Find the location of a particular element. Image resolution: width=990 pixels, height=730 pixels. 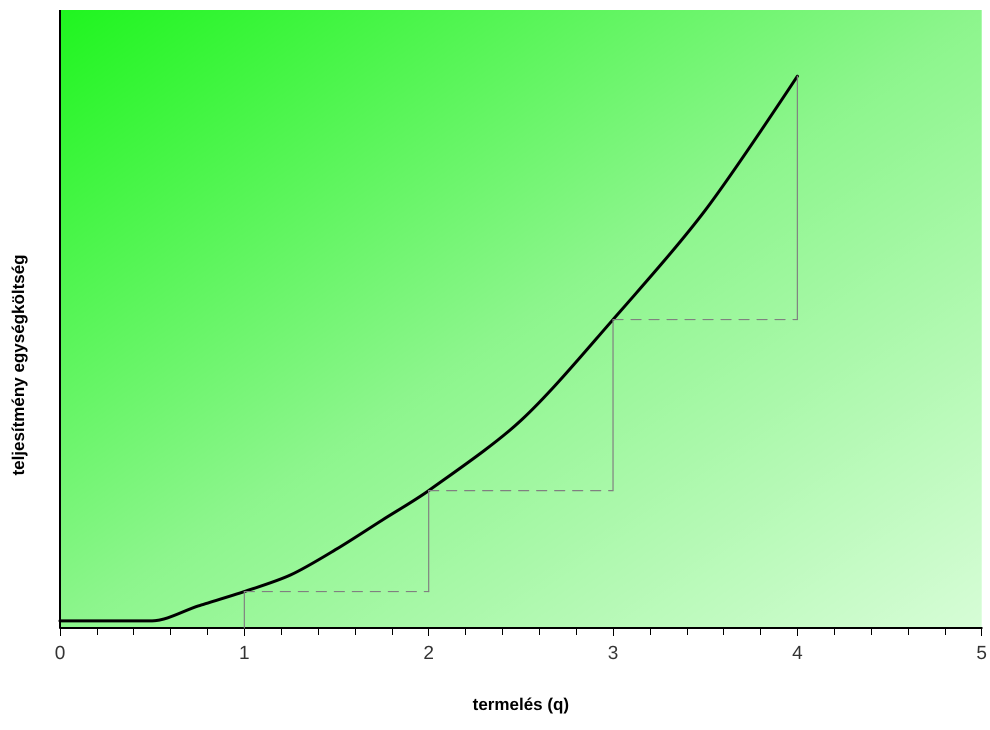

x-tick-label: 0 is located at coordinates (60, 653).